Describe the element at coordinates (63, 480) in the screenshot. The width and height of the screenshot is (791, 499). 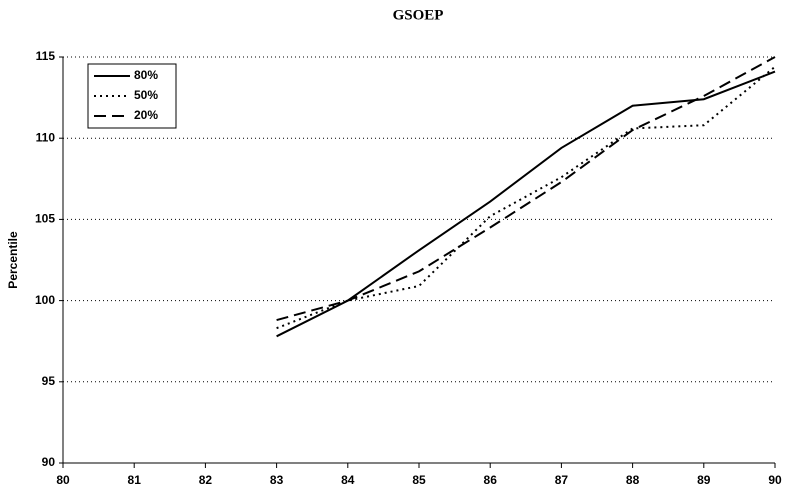
I see `x-tick-label: 80` at that location.